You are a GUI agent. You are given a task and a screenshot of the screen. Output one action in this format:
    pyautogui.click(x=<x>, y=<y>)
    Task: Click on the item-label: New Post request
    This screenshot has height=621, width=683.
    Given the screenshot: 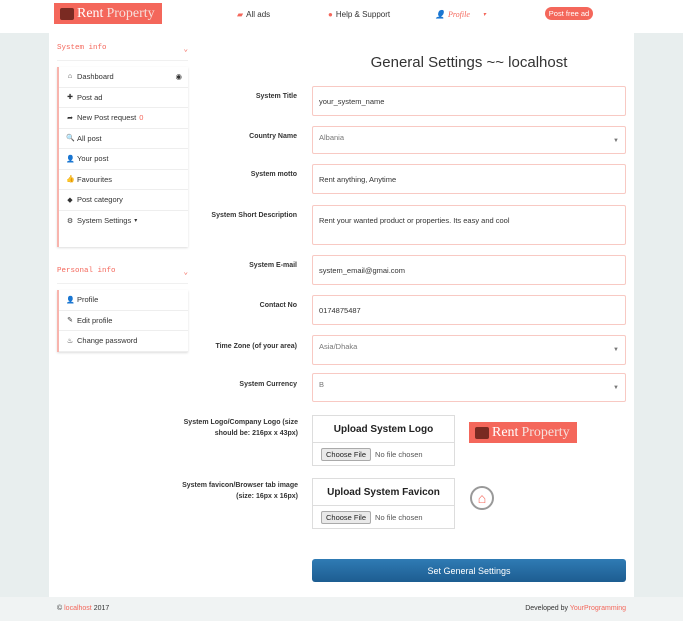 What is the action you would take?
    pyautogui.click(x=107, y=118)
    